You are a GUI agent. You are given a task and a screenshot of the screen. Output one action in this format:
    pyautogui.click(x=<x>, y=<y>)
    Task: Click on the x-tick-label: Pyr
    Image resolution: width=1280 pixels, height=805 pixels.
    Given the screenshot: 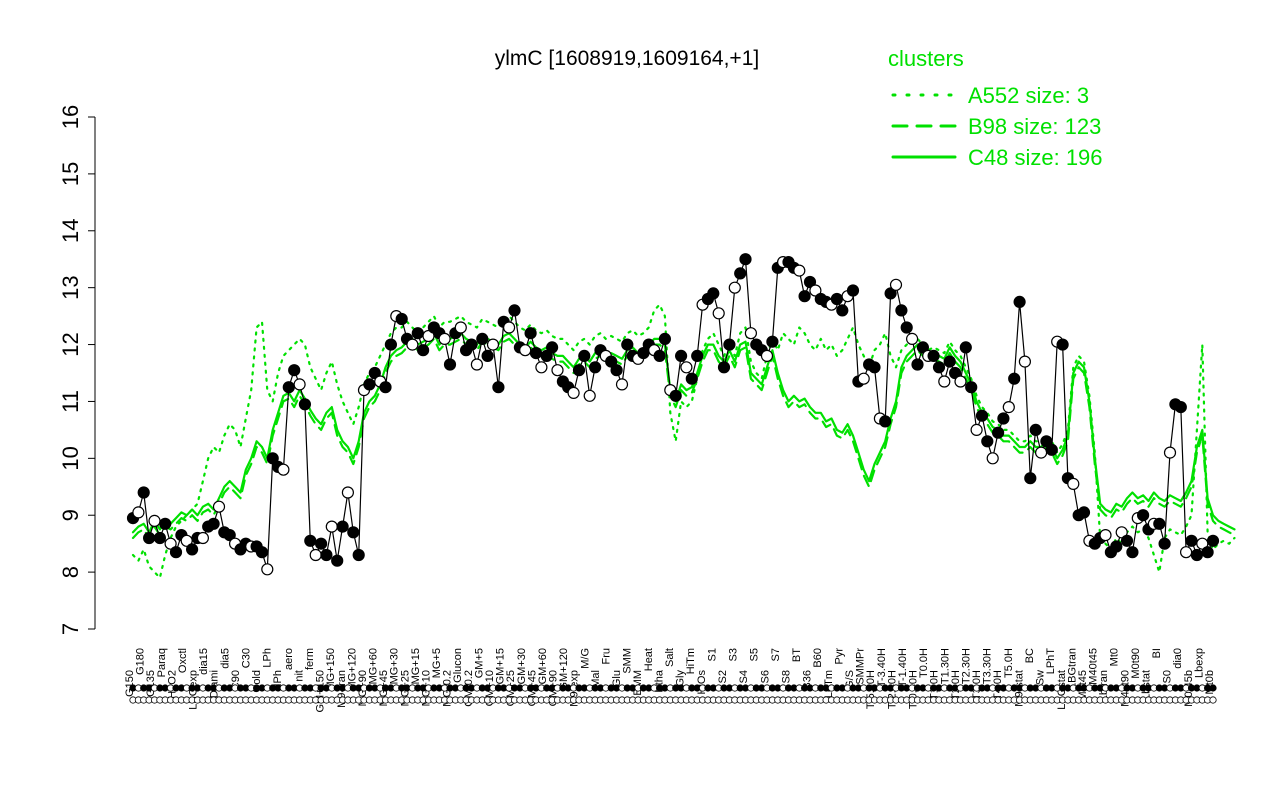 What is the action you would take?
    pyautogui.click(x=839, y=656)
    